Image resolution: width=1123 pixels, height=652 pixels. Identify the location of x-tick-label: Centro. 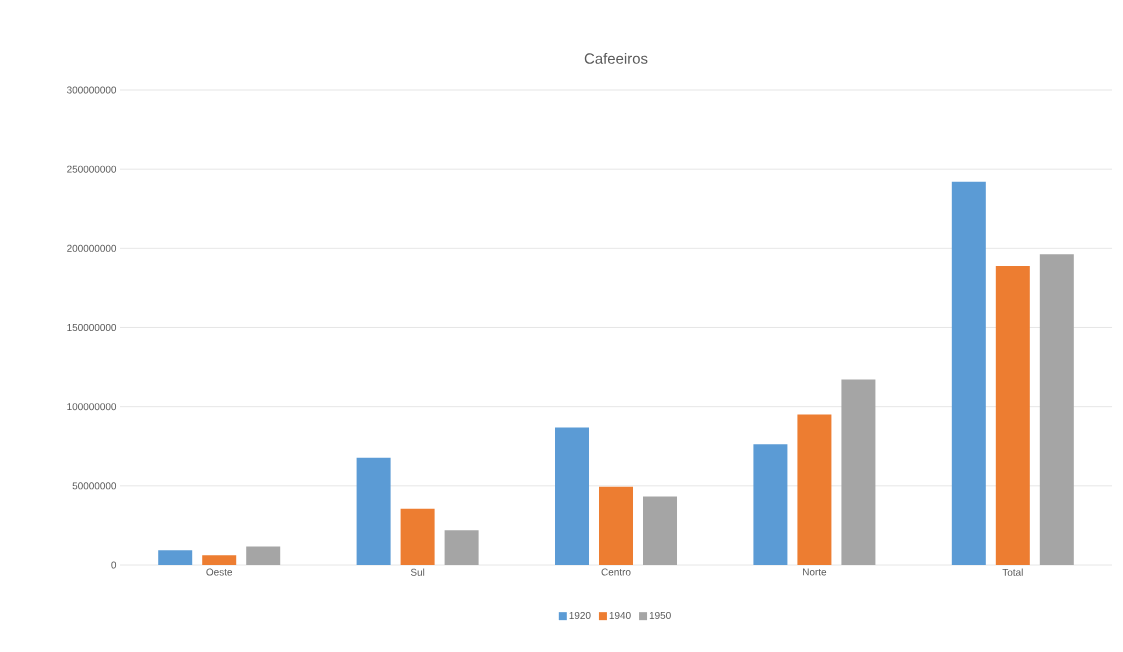
(616, 572).